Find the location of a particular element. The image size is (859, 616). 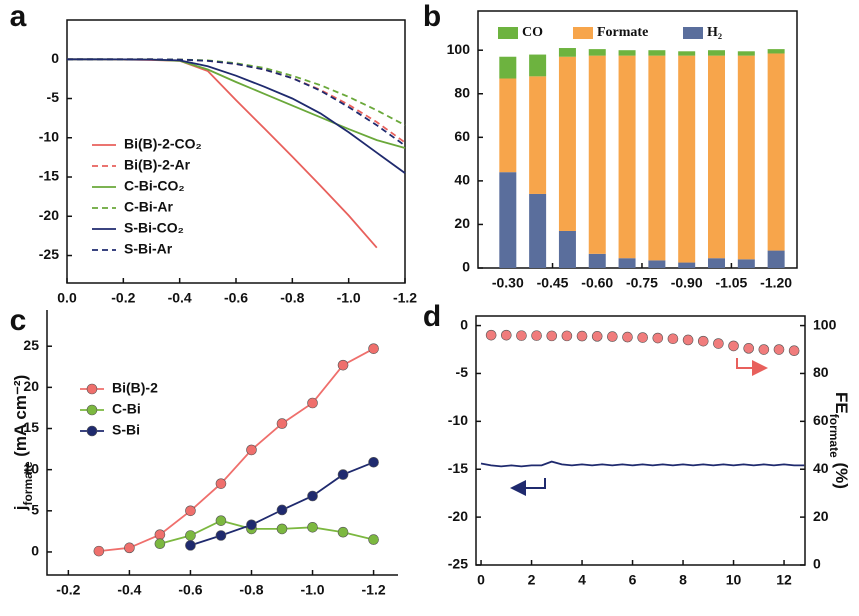

x-tick-label: 6 is located at coordinates (633, 580).